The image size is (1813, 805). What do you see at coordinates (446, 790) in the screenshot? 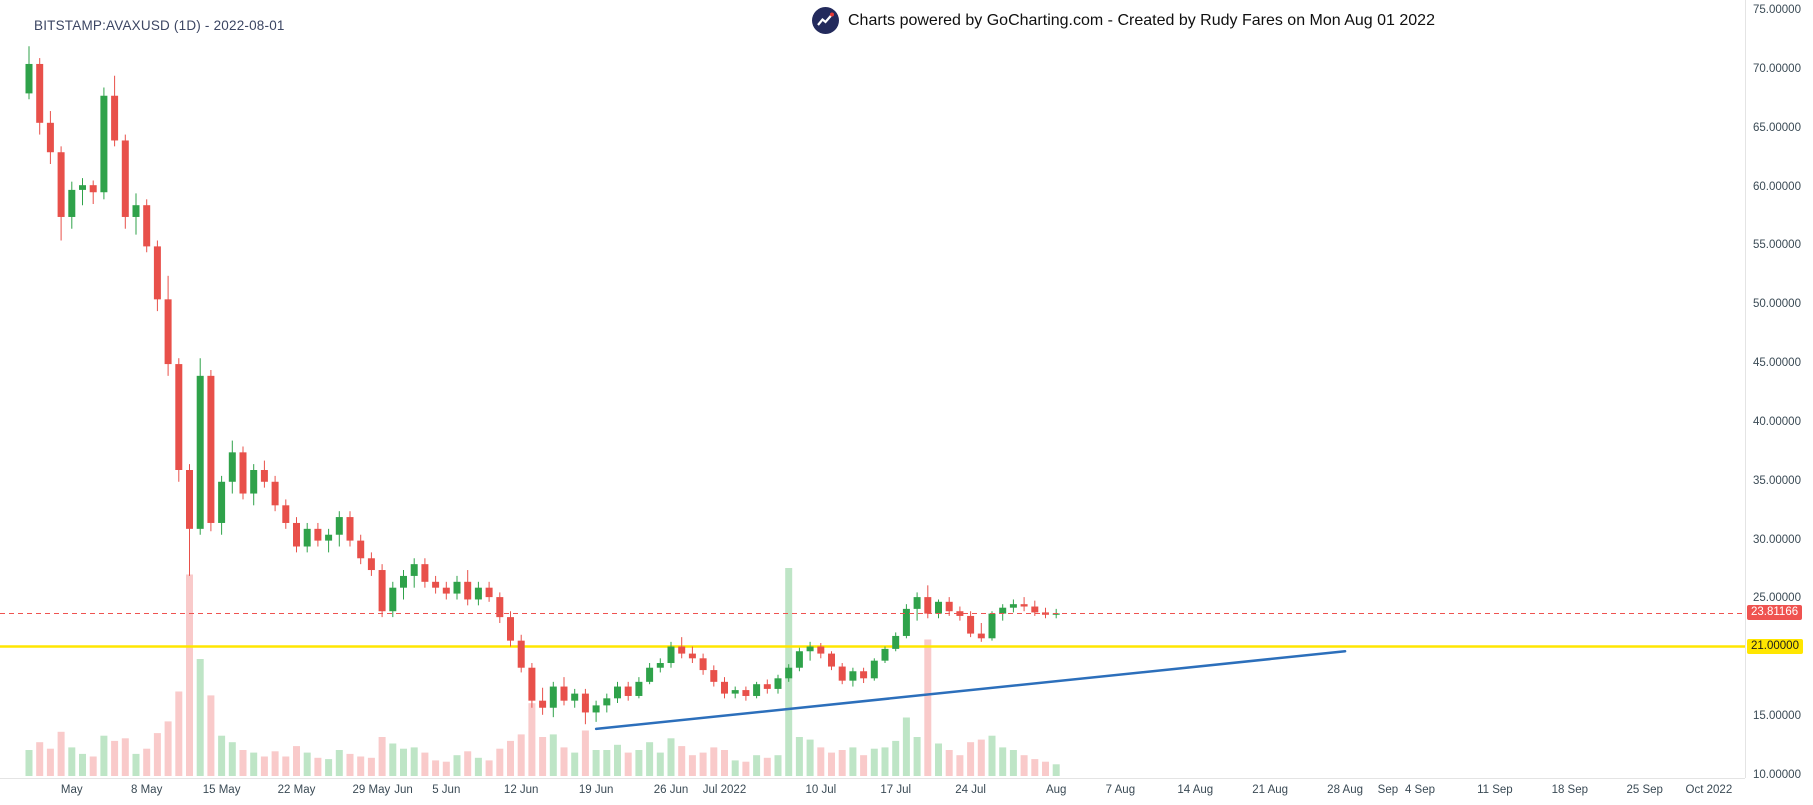
I see `date-label: 5 Jun` at bounding box center [446, 790].